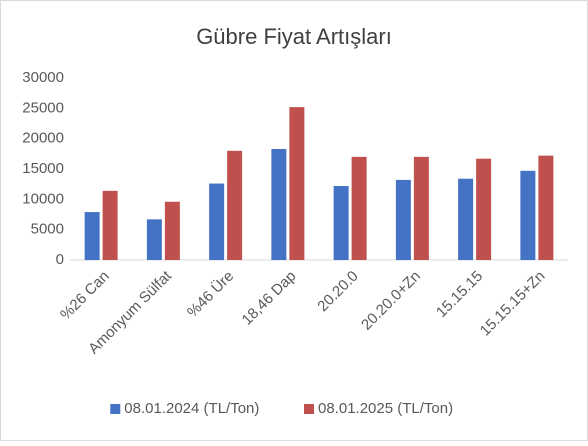 The width and height of the screenshot is (588, 446). What do you see at coordinates (191, 408) in the screenshot?
I see `legend-label: 08.01.2024 (TL/Ton)` at bounding box center [191, 408].